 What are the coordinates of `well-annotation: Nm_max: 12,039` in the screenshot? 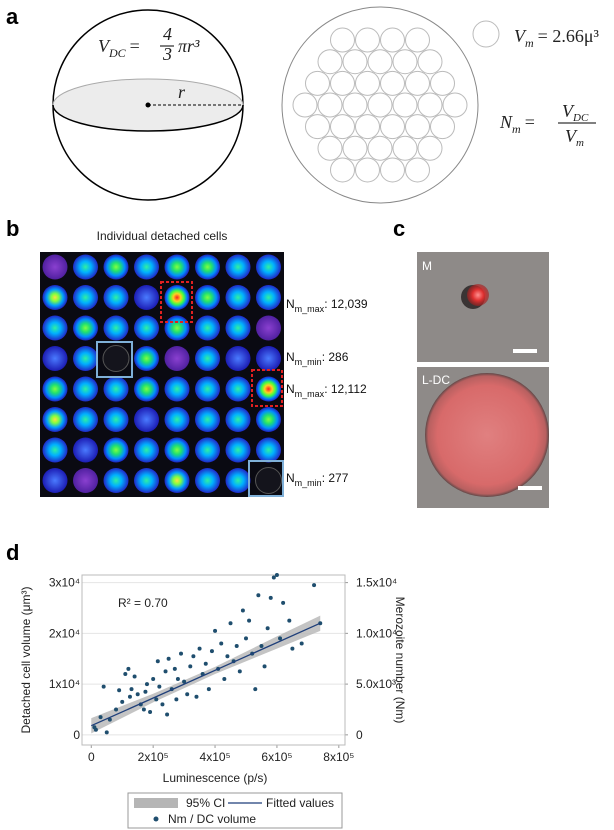 It's located at (327, 305).